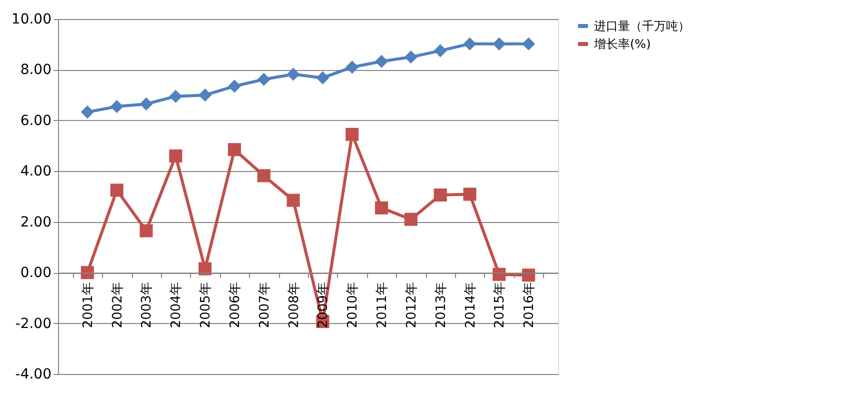  Describe the element at coordinates (118, 305) in the screenshot. I see `x-tick-label: 2002年` at that location.